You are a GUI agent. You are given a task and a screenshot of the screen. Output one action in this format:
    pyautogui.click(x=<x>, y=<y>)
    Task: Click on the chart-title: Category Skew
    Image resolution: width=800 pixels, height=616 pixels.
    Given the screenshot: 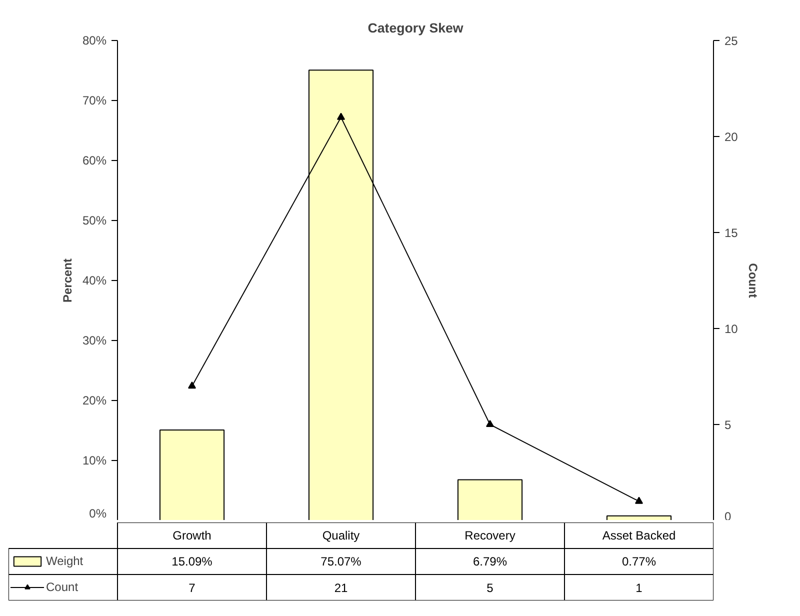 What is the action you would take?
    pyautogui.click(x=416, y=28)
    